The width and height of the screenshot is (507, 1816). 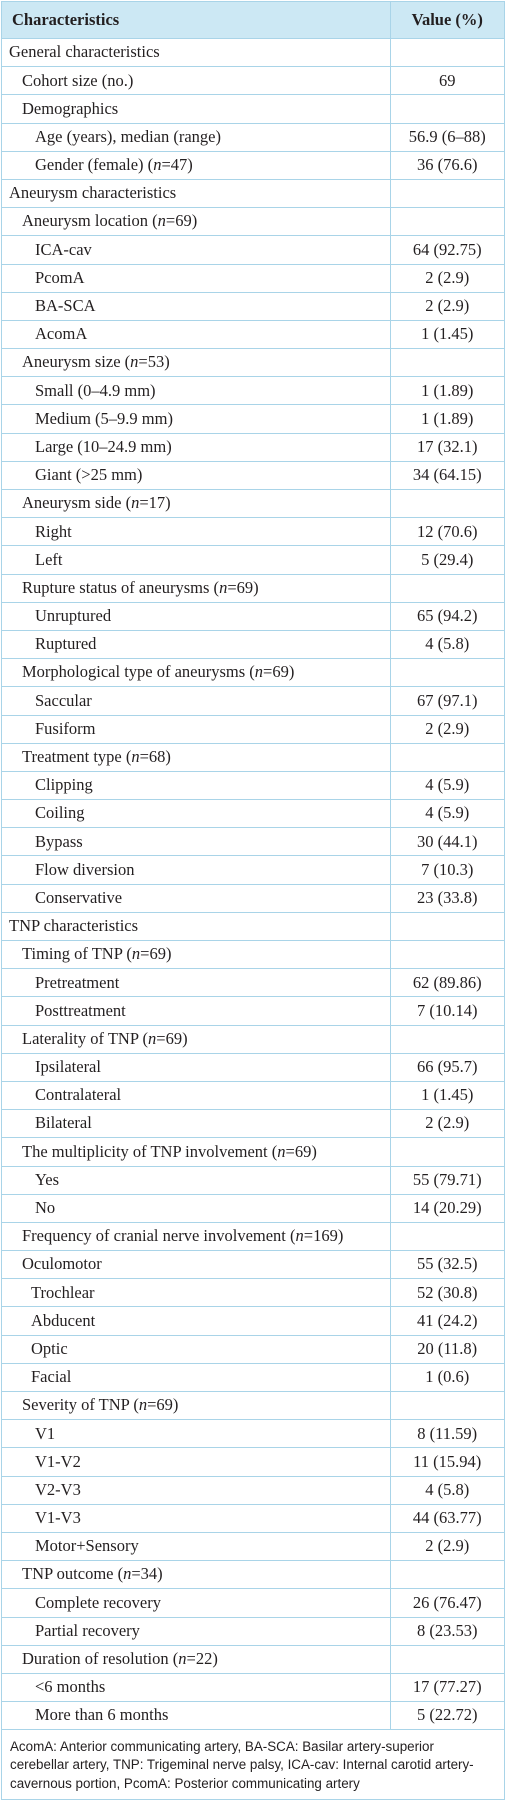 What do you see at coordinates (196, 1715) in the screenshot?
I see `row-label: More than 6 months` at bounding box center [196, 1715].